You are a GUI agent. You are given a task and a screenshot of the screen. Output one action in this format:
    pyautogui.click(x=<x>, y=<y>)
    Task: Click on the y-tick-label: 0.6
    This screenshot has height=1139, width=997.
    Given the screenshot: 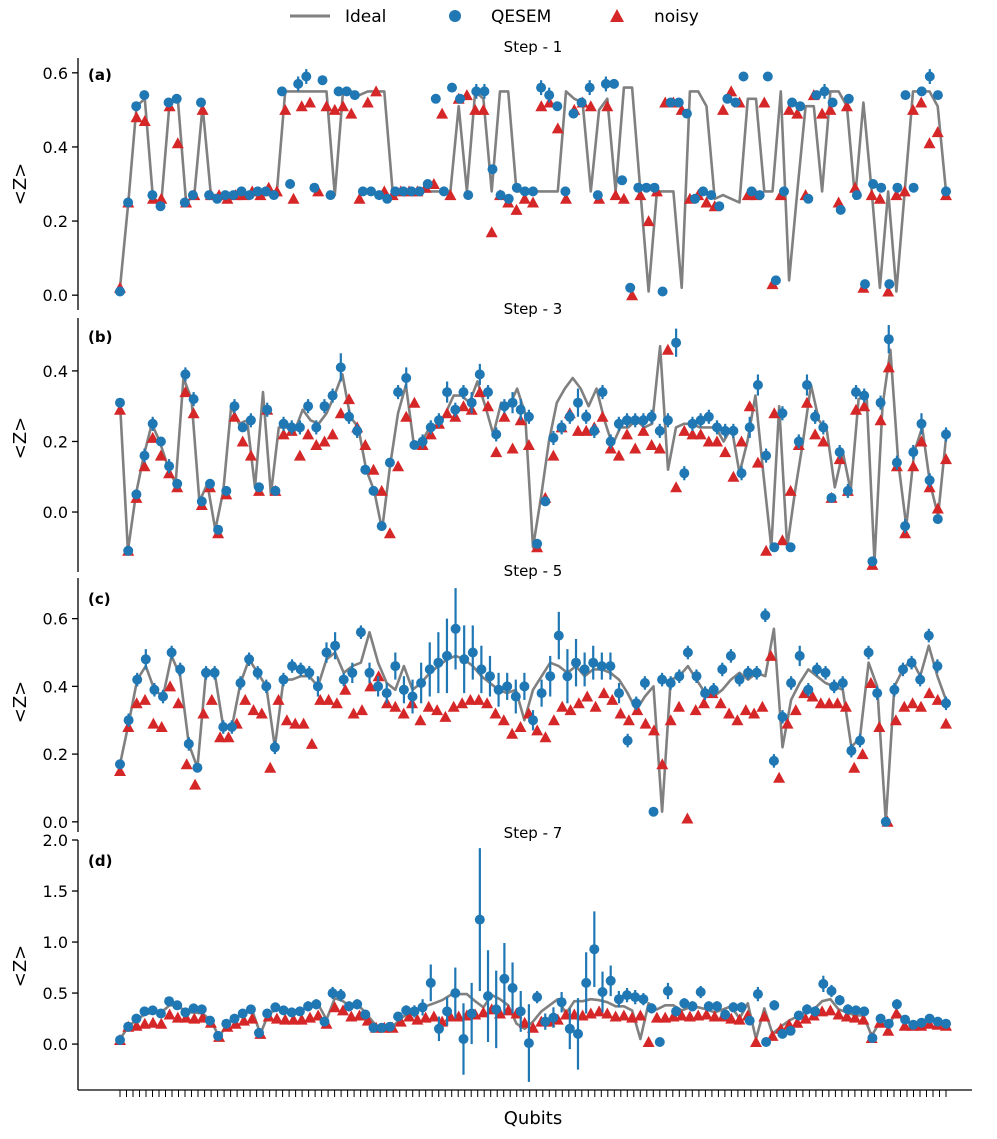 What is the action you would take?
    pyautogui.click(x=55, y=619)
    